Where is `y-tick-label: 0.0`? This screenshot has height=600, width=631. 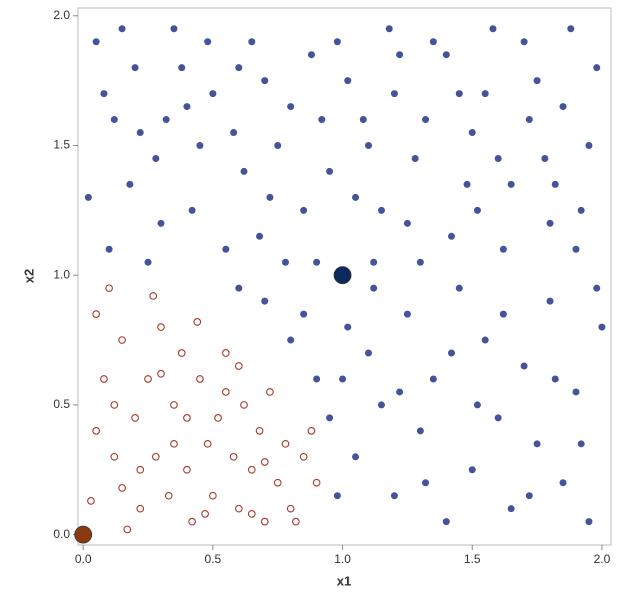
y-tick-label: 0.0 is located at coordinates (61, 534).